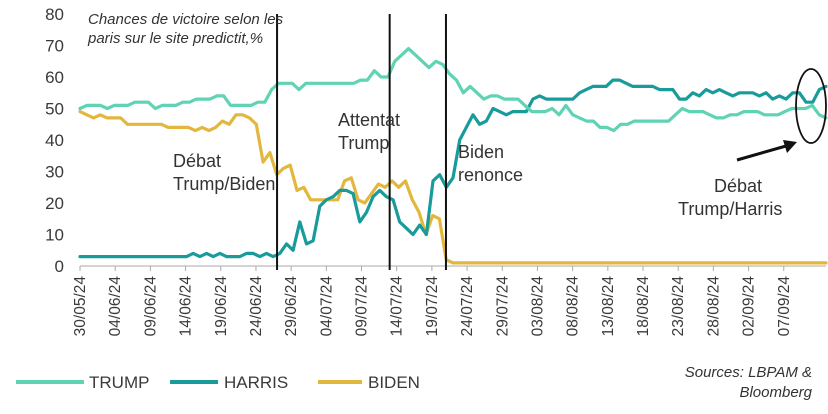 The image size is (828, 414). I want to click on x-tick-label: 09/07/24, so click(362, 306).